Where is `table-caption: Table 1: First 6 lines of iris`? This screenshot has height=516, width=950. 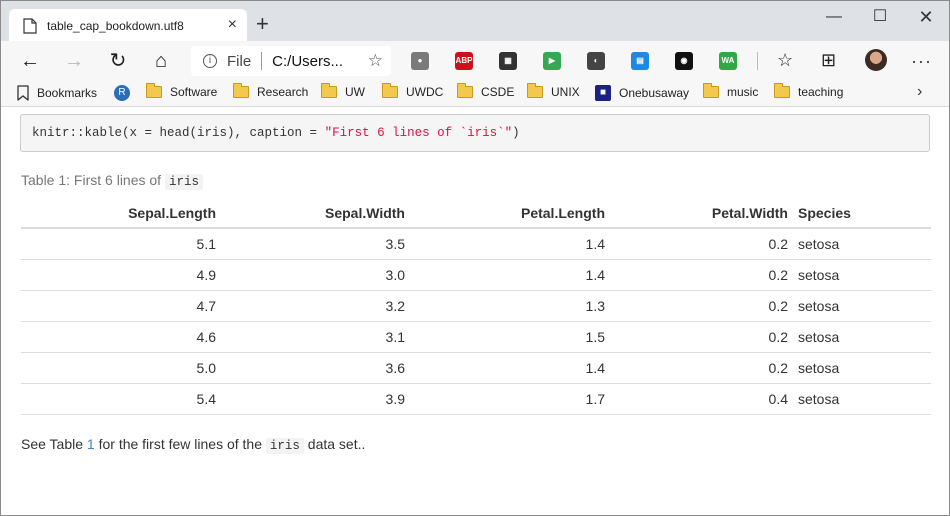
table-caption: Table 1: First 6 lines of iris is located at coordinates (112, 181).